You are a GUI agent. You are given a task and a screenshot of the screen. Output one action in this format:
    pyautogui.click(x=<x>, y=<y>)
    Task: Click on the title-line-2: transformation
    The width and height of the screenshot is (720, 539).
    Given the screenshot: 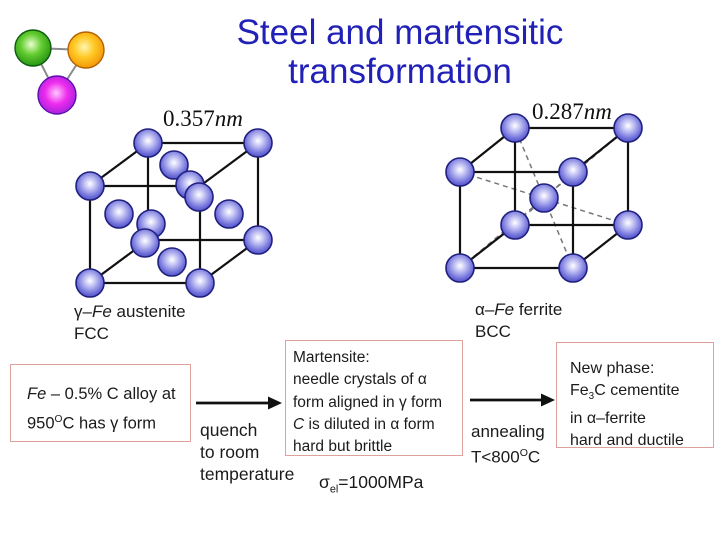 What is the action you would take?
    pyautogui.click(x=400, y=71)
    